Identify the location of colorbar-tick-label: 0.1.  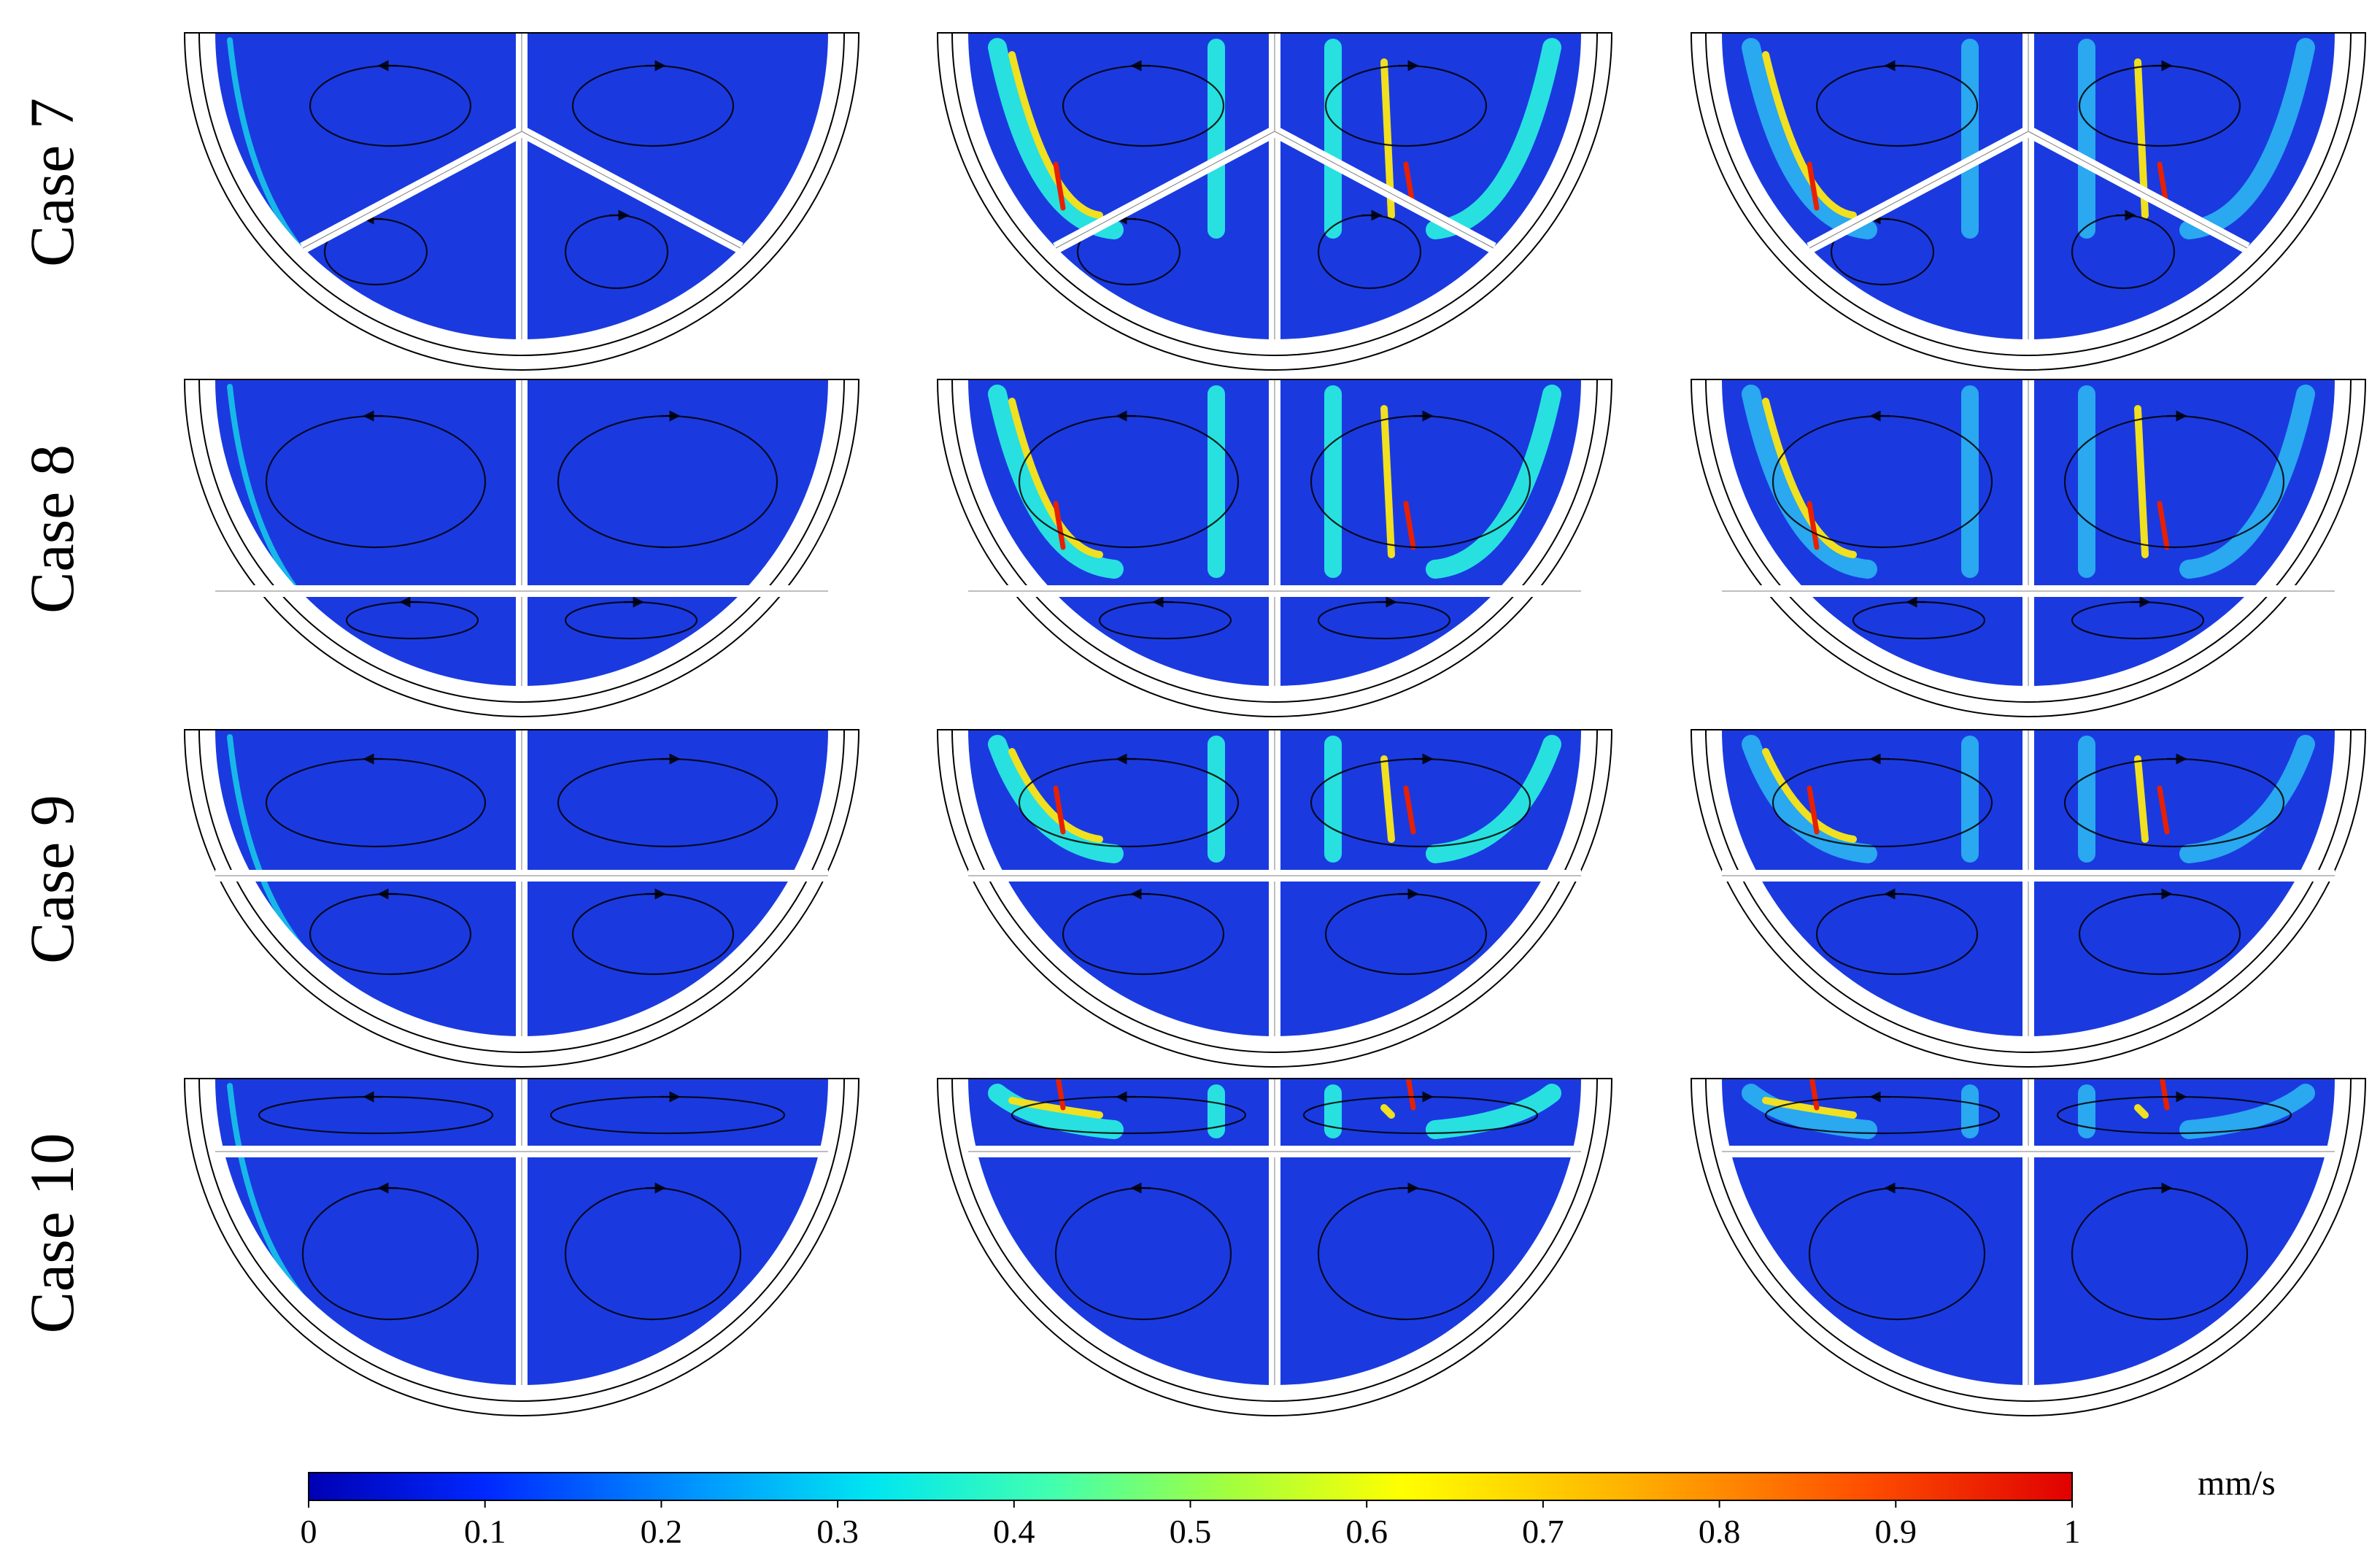
(485, 1531).